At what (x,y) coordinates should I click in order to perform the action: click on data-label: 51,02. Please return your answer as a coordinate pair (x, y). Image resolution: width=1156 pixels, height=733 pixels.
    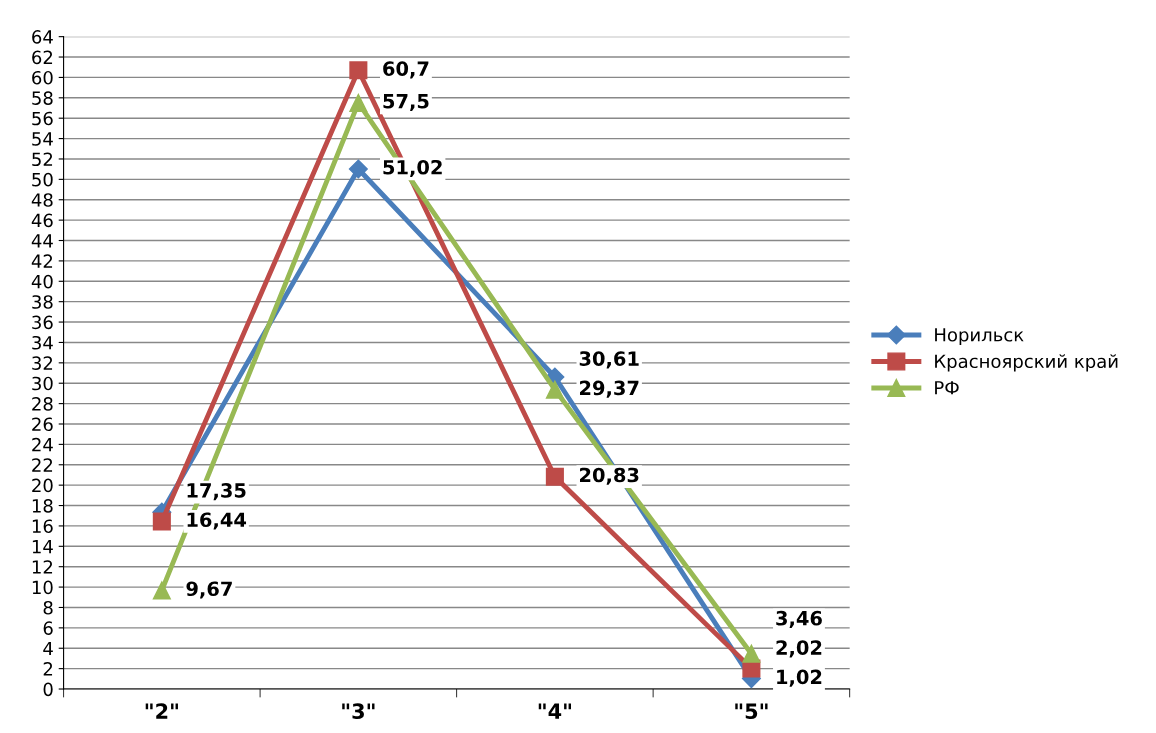
    Looking at the image, I should click on (412, 168).